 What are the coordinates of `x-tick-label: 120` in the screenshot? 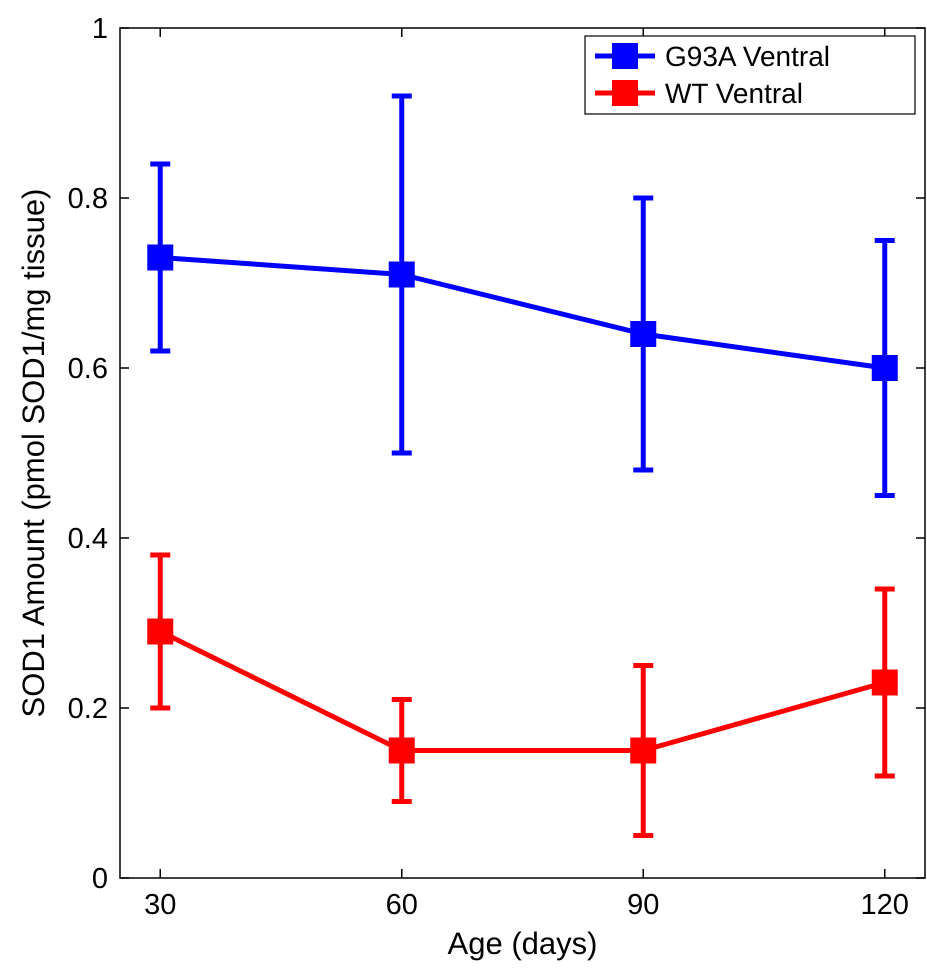 It's located at (884, 905).